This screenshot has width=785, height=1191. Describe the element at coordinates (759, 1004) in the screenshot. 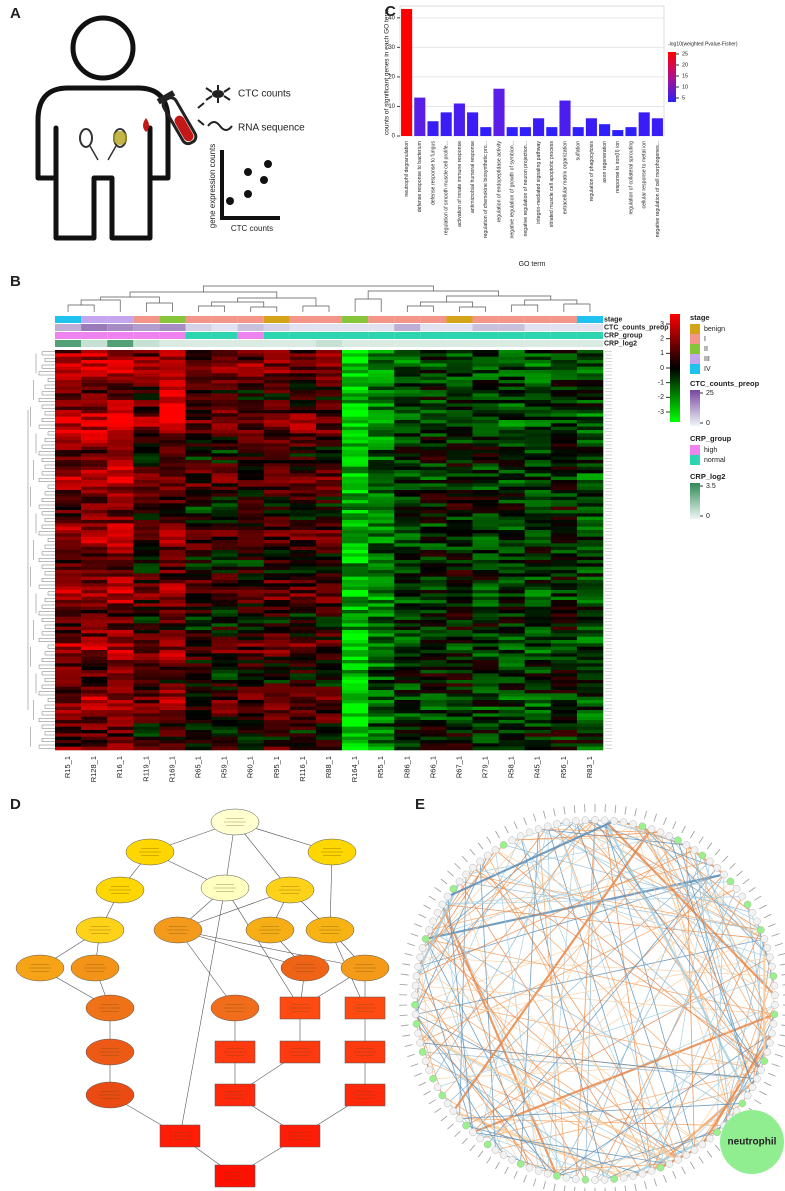

I see `network-edge` at that location.